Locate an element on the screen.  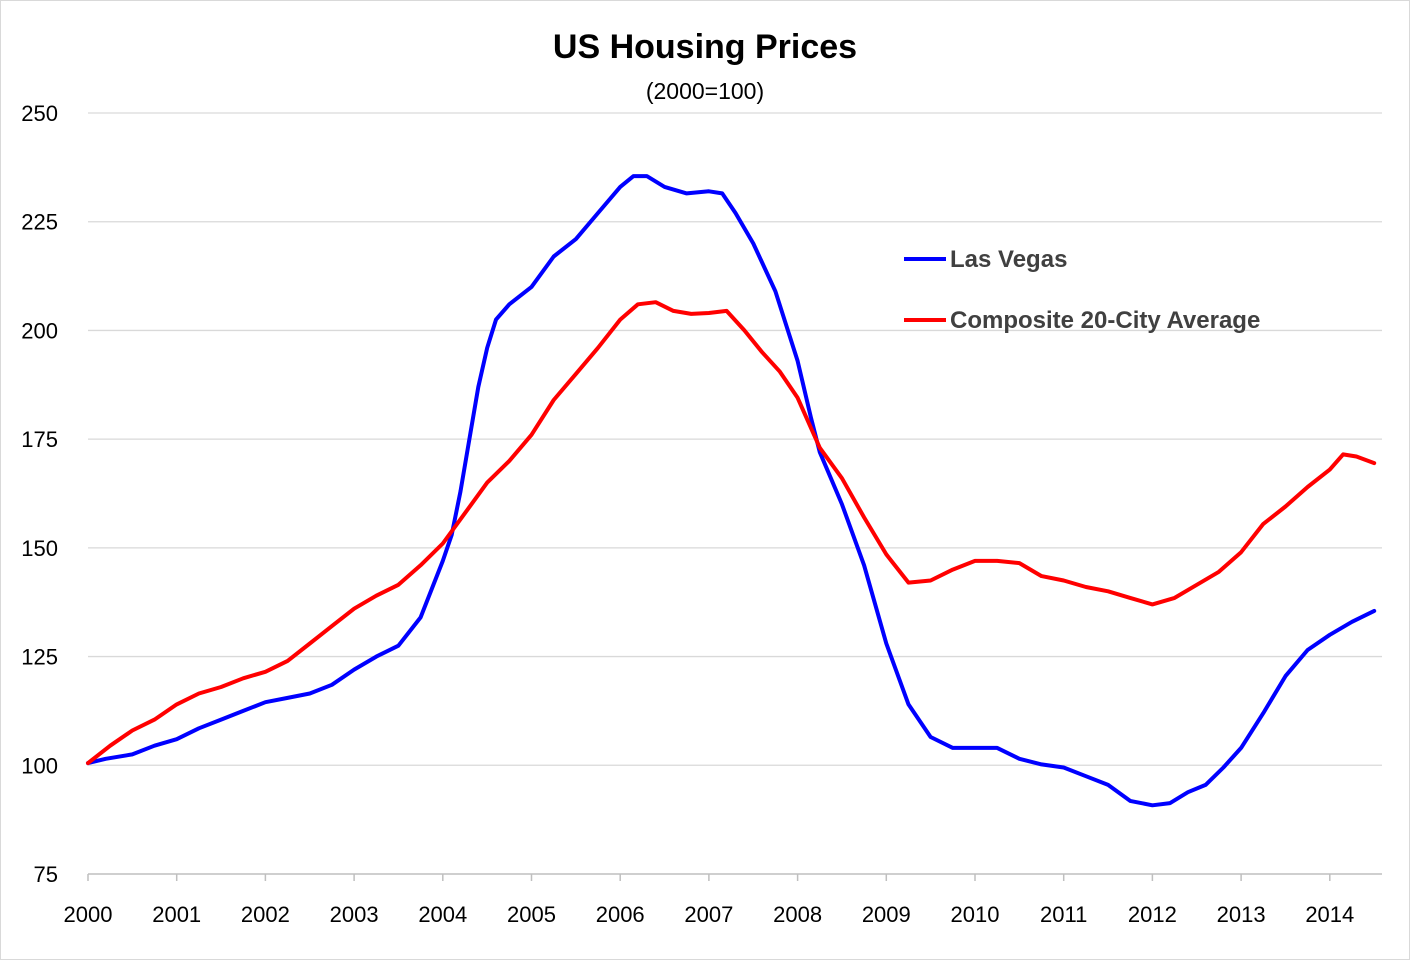
chart-title: US Housing Prices is located at coordinates (705, 47).